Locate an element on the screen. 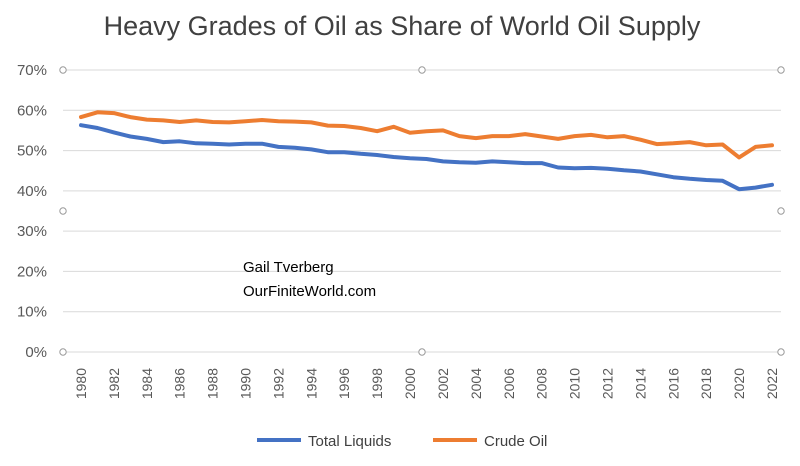 This screenshot has width=800, height=466. x-tick-label: 1996 is located at coordinates (344, 383).